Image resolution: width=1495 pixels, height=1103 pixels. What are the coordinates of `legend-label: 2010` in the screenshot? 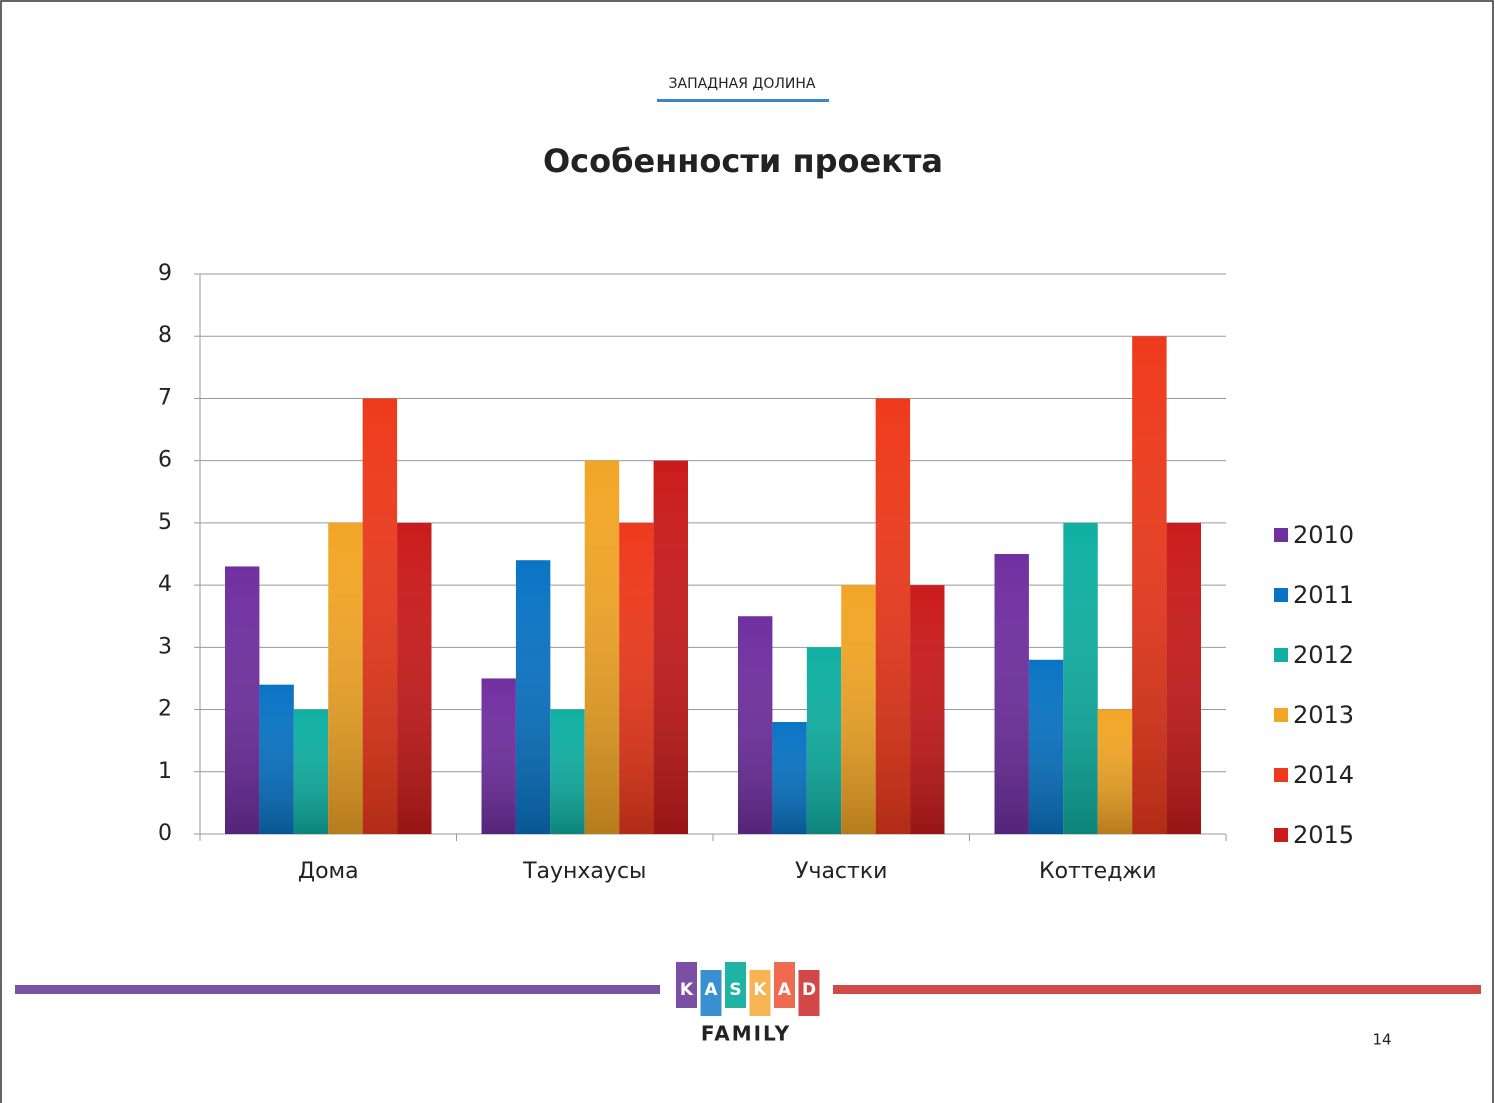 It's located at (1323, 535).